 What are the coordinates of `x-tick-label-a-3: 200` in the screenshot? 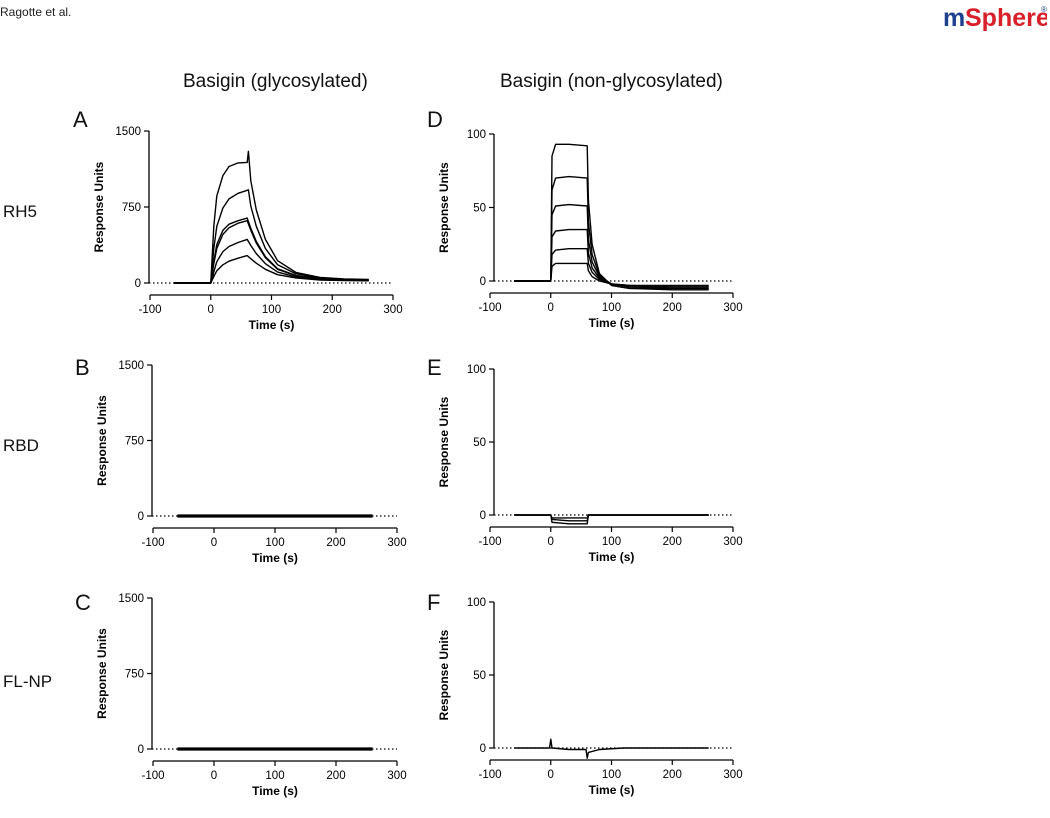 It's located at (332, 310).